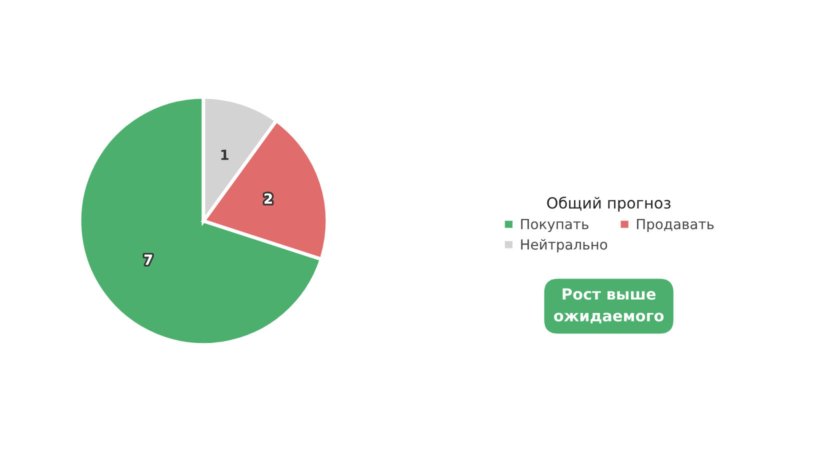 This screenshot has width=834, height=449. What do you see at coordinates (224, 155) in the screenshot?
I see `data-label: 1` at bounding box center [224, 155].